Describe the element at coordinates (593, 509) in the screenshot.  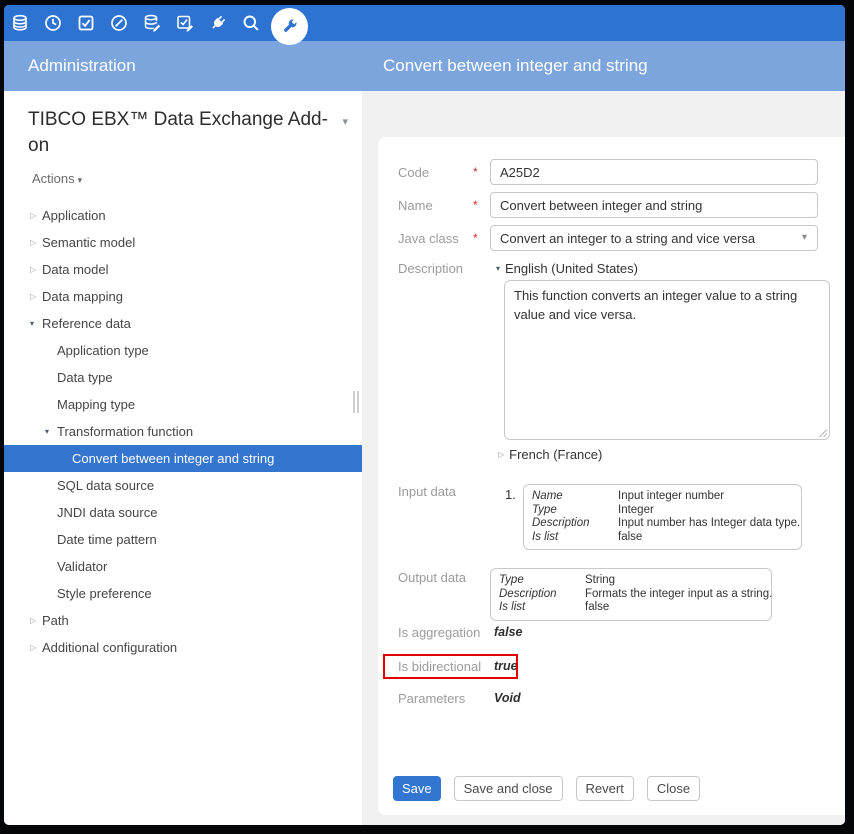
I see `input-data-row: Type Integer` at that location.